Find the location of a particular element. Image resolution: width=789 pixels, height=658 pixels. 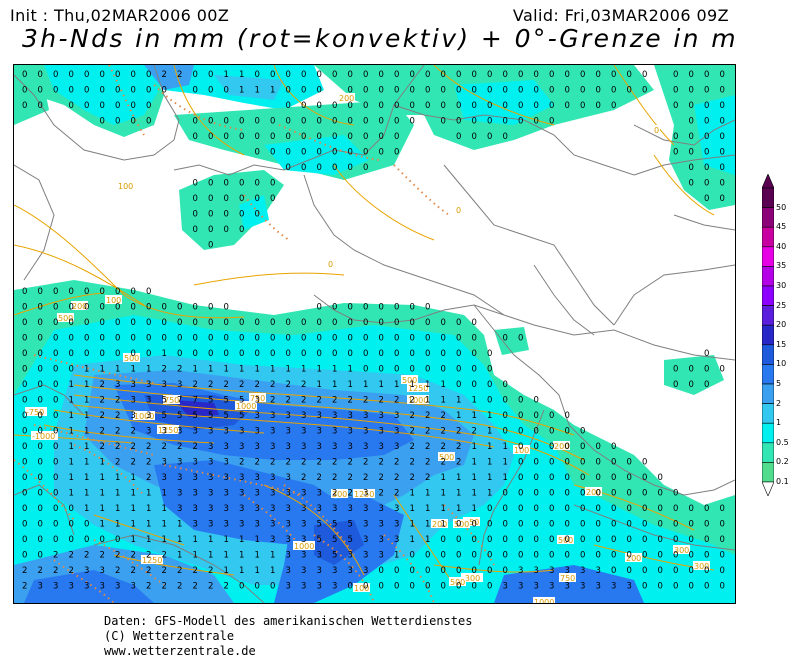

contour-label: 300 is located at coordinates (681, 550).